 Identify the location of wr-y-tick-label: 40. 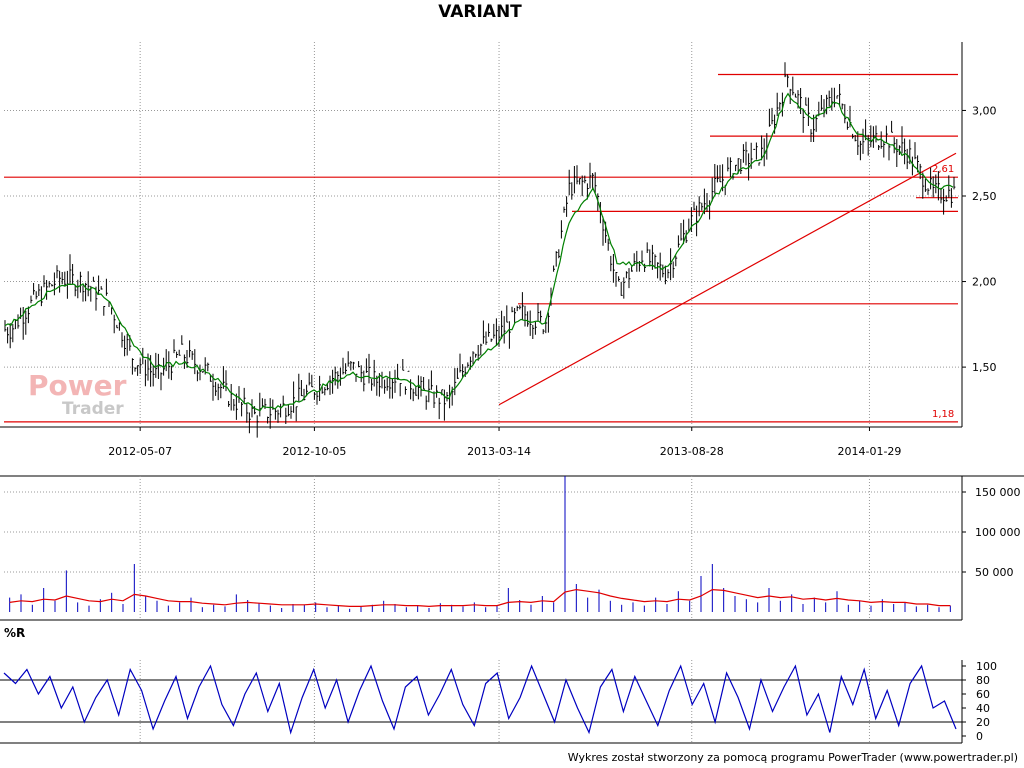
(983, 708).